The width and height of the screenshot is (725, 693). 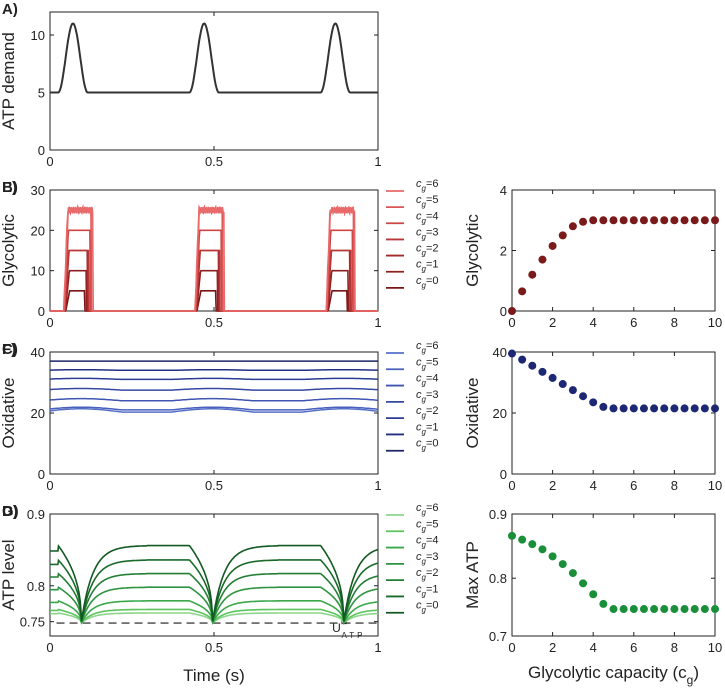 I want to click on y-tick-label: 30, so click(x=38, y=190).